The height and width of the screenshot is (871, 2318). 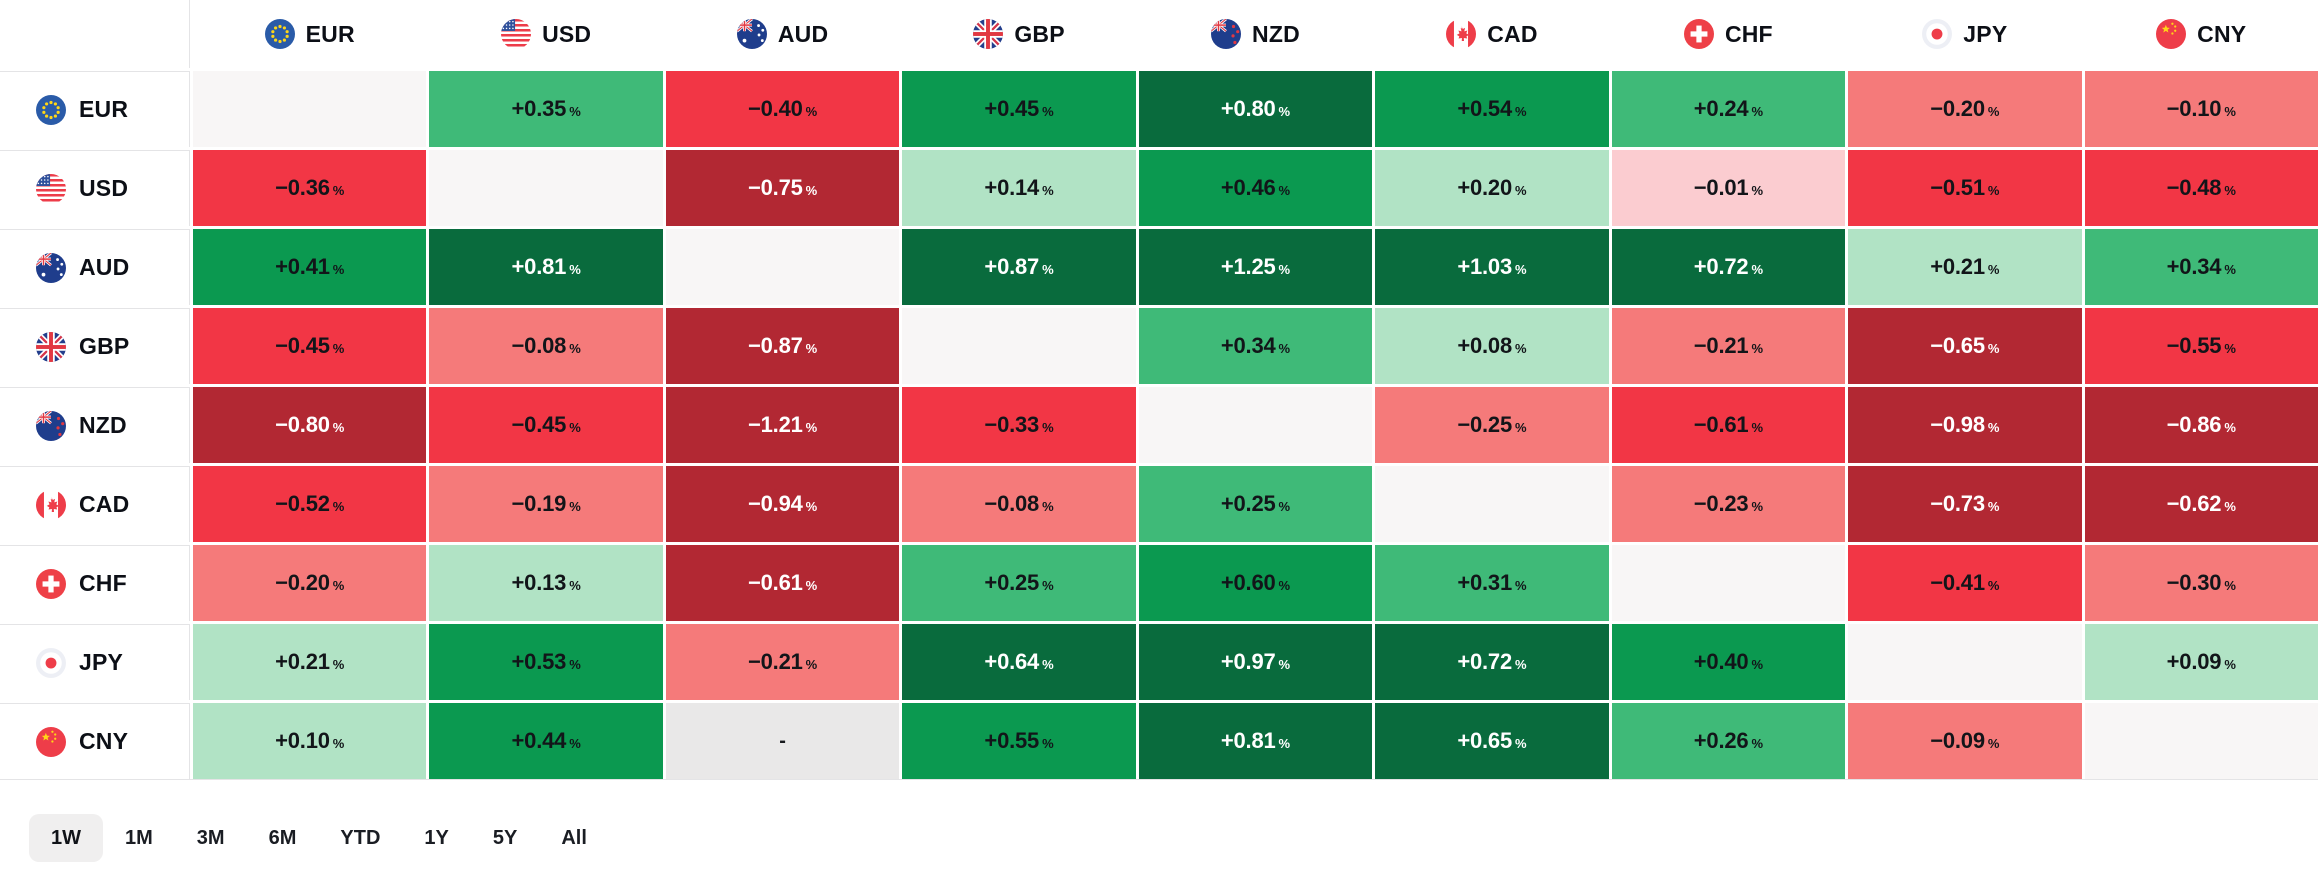 I want to click on matrix-cell-NZD-CAD: −0.25%, so click(x=1492, y=425).